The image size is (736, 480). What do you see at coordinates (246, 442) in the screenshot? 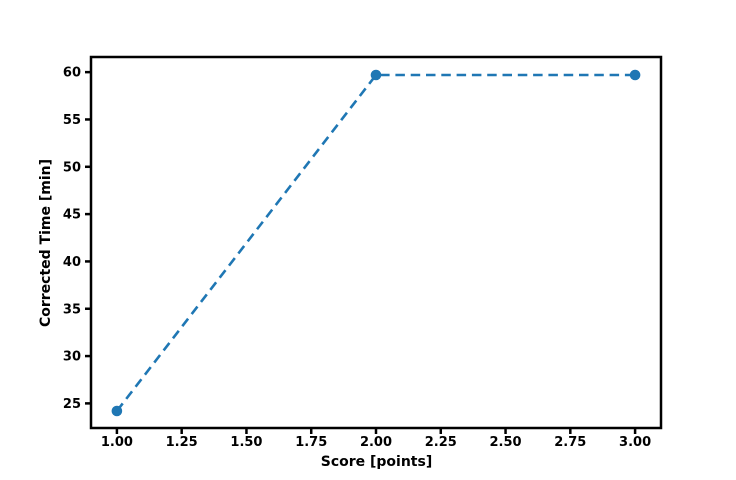
I see `x-tick-label: 1.50` at bounding box center [246, 442].